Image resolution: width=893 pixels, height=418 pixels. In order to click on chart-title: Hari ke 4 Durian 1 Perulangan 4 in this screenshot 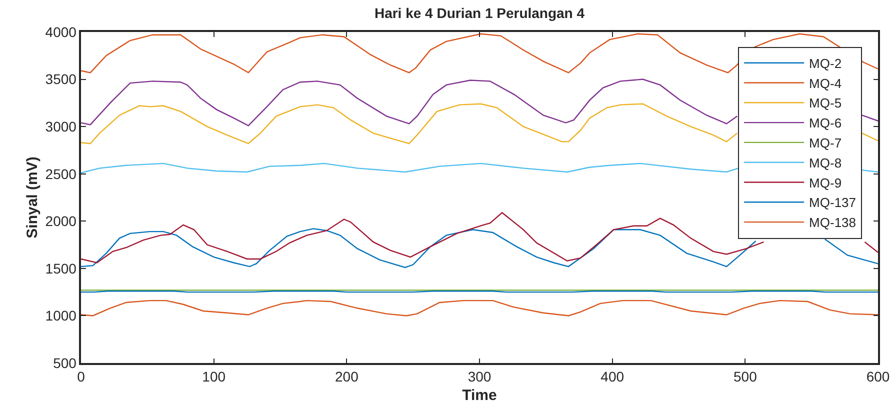, I will do `click(479, 12)`.